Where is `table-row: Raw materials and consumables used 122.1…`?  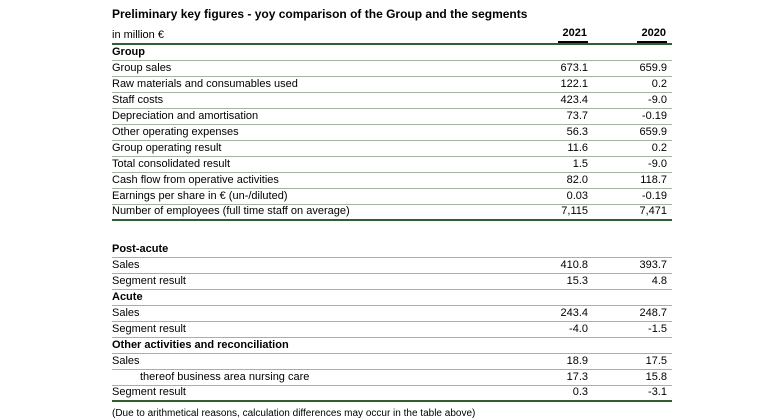 table-row: Raw materials and consumables used 122.1… is located at coordinates (392, 85).